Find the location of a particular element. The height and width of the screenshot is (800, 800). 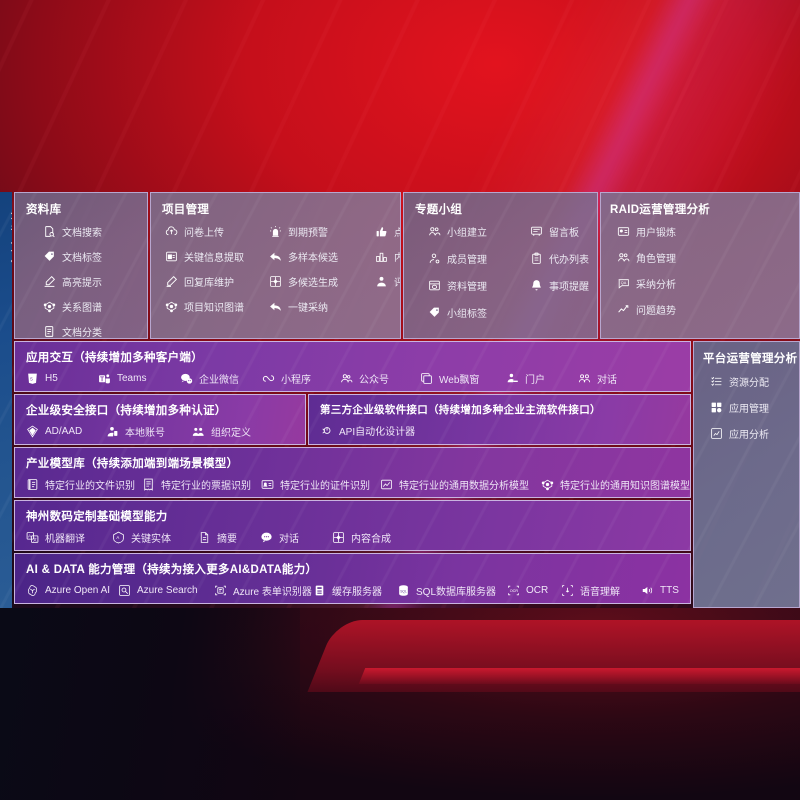

menu-item-doc-search: 文档搜索 is located at coordinates (91, 231).